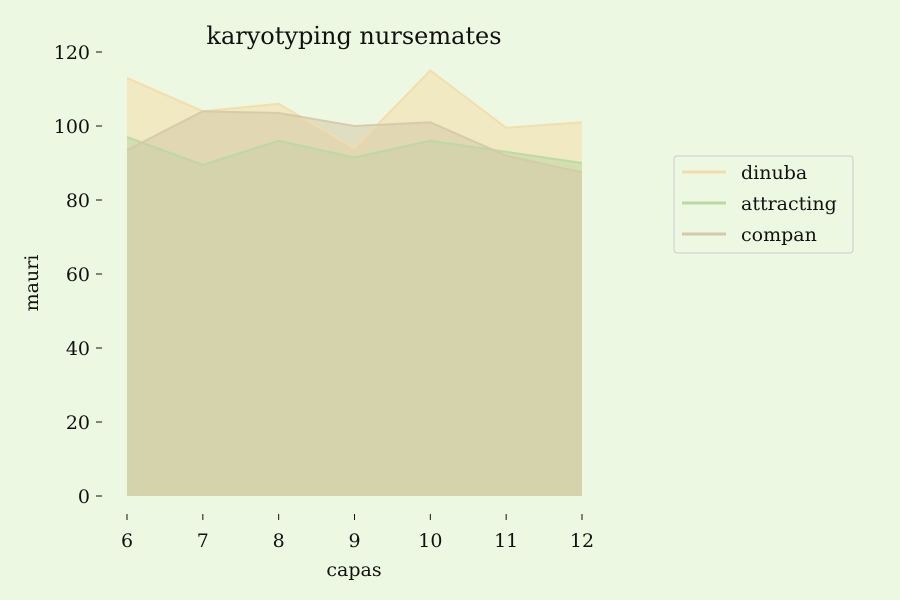  What do you see at coordinates (353, 36) in the screenshot?
I see `chart-title: karyotyping nursemates` at bounding box center [353, 36].